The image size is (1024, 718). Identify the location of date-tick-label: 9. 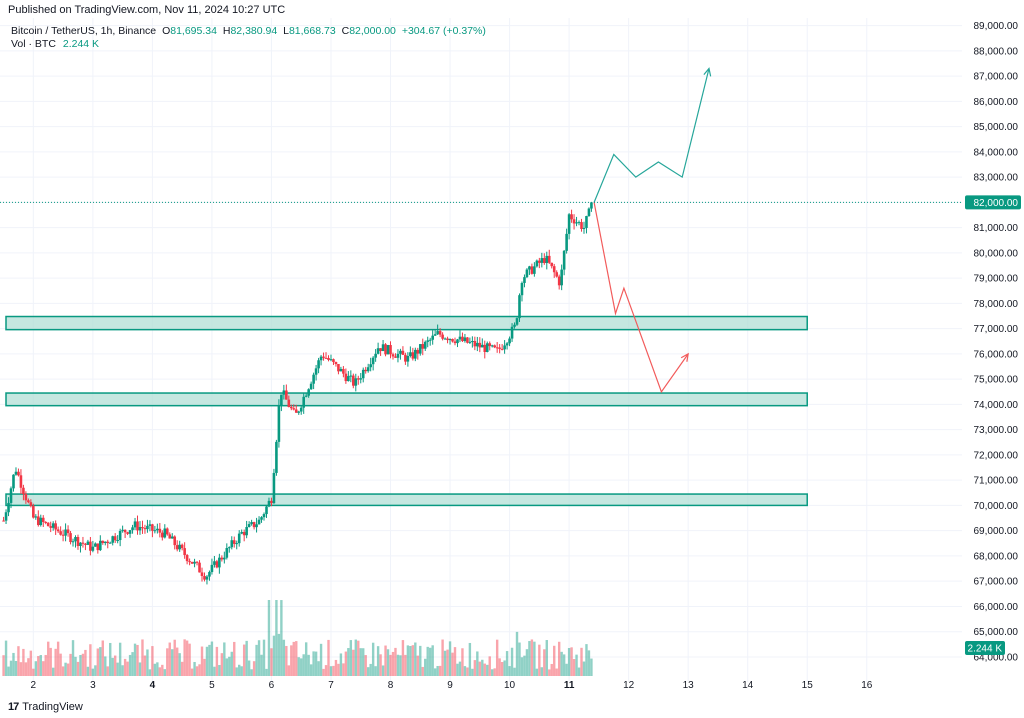
(450, 685).